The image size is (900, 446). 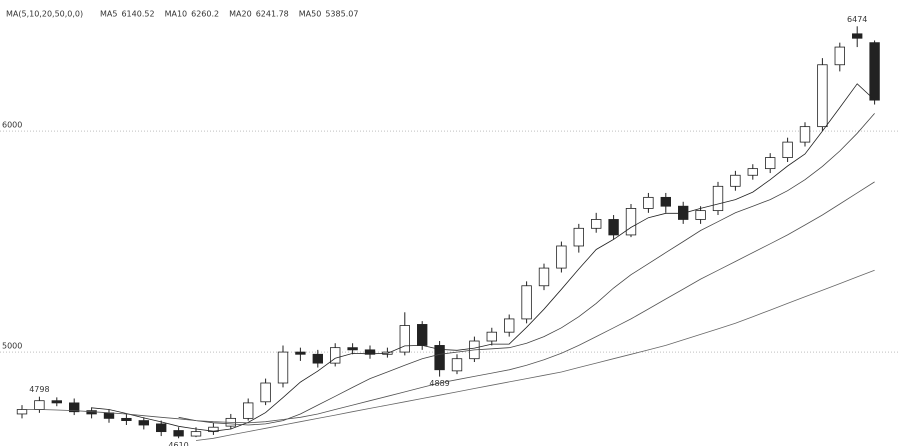 What do you see at coordinates (178, 443) in the screenshot?
I see `extreme-label: 4610` at bounding box center [178, 443].